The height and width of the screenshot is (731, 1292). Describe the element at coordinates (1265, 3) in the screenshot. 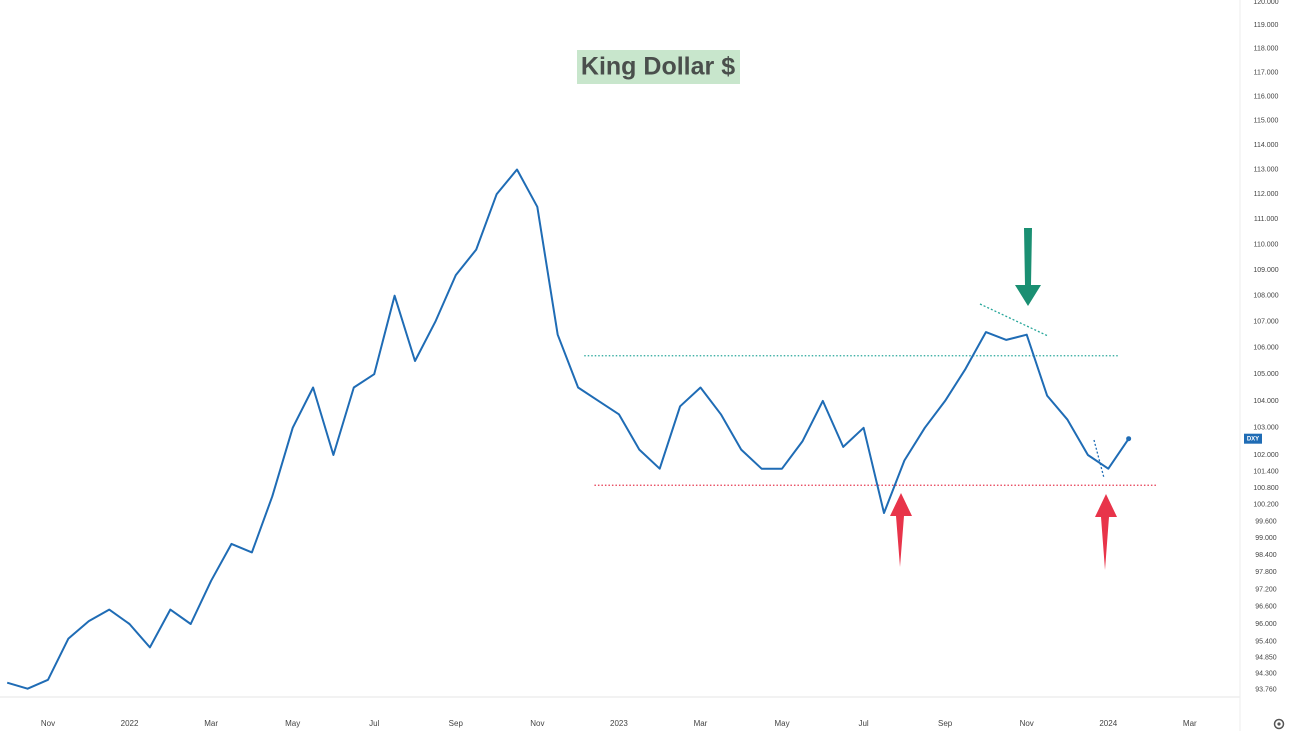

I see `y-tick-label: 120.000` at that location.